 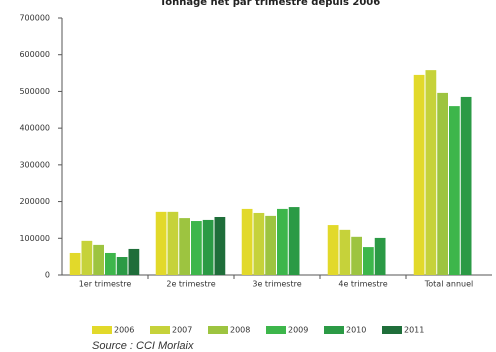 I want to click on y-tick-label: 100000, so click(x=34, y=238).